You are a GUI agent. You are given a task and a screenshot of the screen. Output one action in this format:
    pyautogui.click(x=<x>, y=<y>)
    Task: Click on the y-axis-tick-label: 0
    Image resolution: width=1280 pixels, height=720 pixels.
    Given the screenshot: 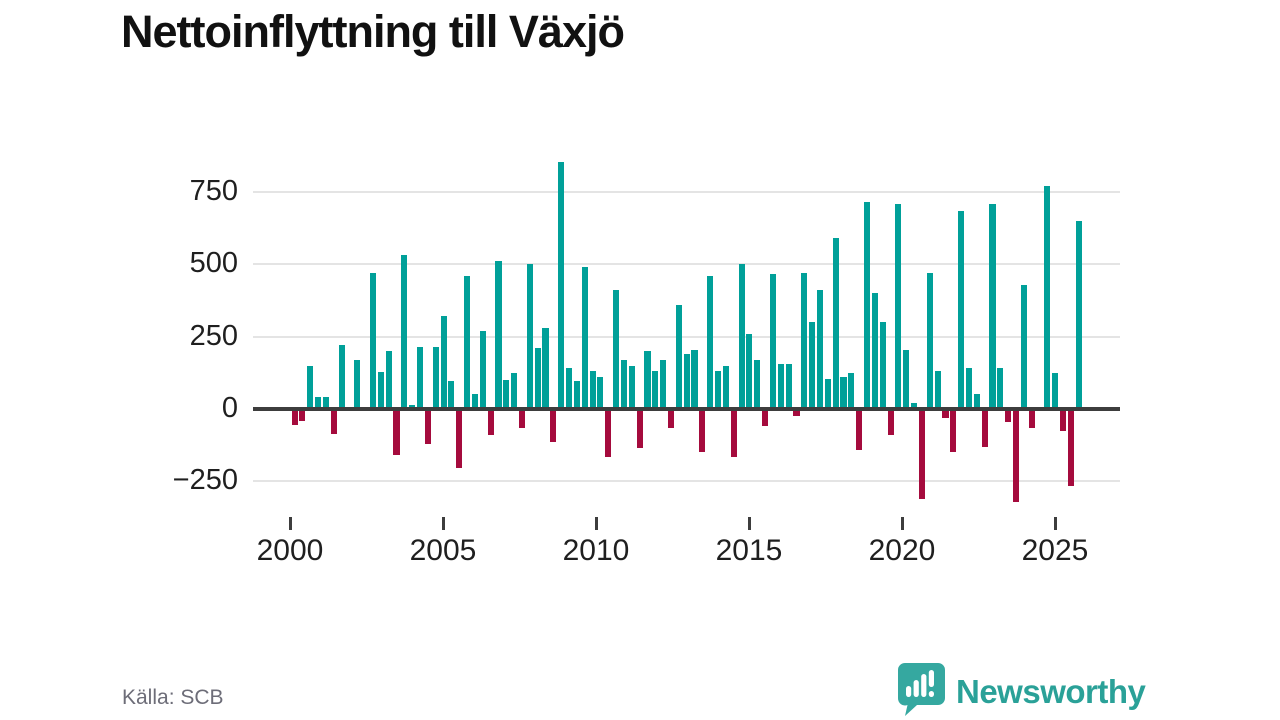 What is the action you would take?
    pyautogui.click(x=229, y=407)
    